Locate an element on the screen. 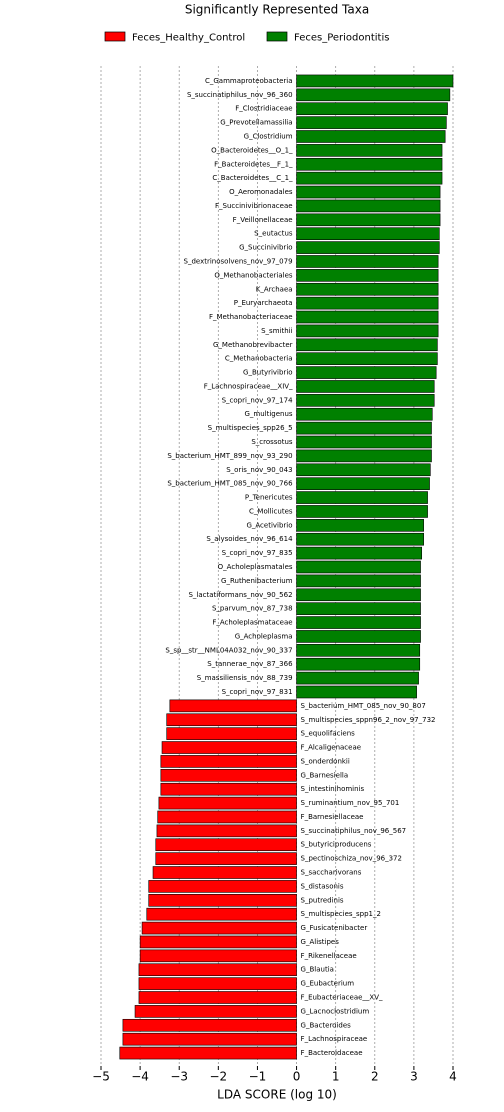  legend-label: Feces_Periodontitis is located at coordinates (341, 38).